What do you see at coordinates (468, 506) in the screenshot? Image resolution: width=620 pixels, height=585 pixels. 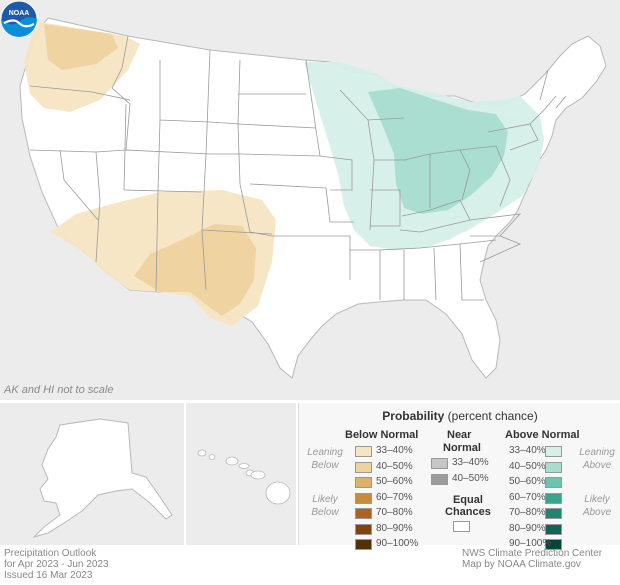 I see `equal-chances-label: Equal Chances` at bounding box center [468, 506].